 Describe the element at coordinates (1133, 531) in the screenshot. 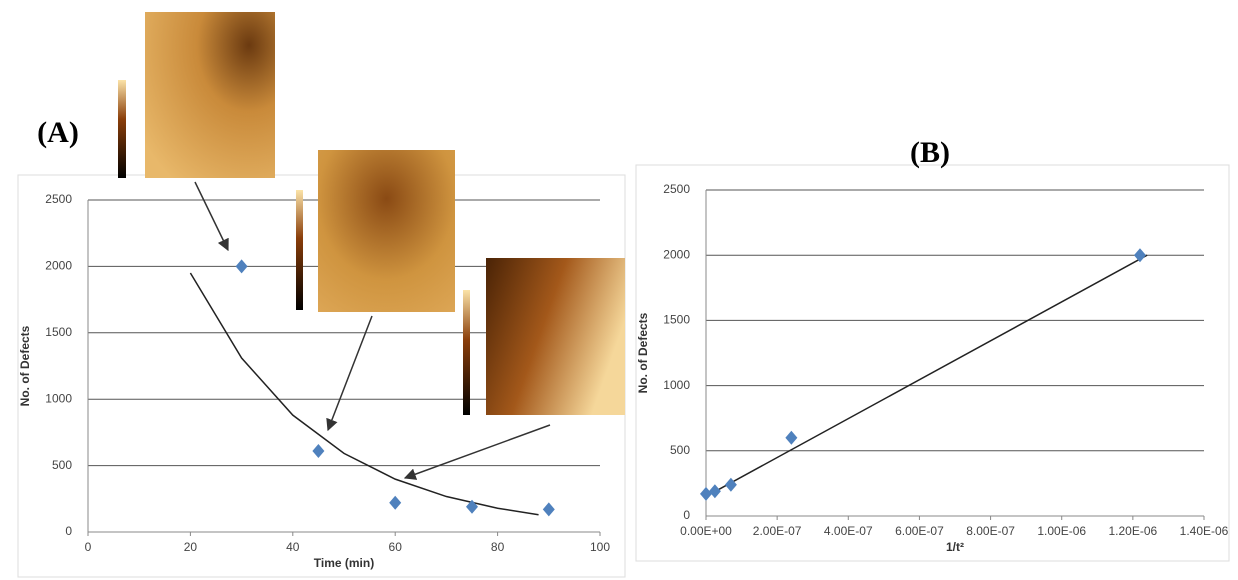

I see `x-tick-label: 1.20E-06` at that location.